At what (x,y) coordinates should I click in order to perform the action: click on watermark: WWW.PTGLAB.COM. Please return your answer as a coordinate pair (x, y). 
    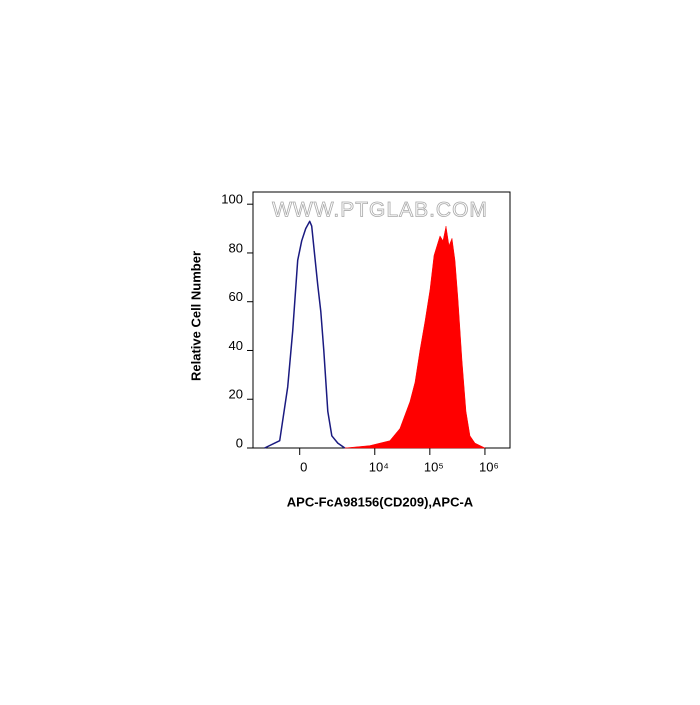
    Looking at the image, I should click on (380, 210).